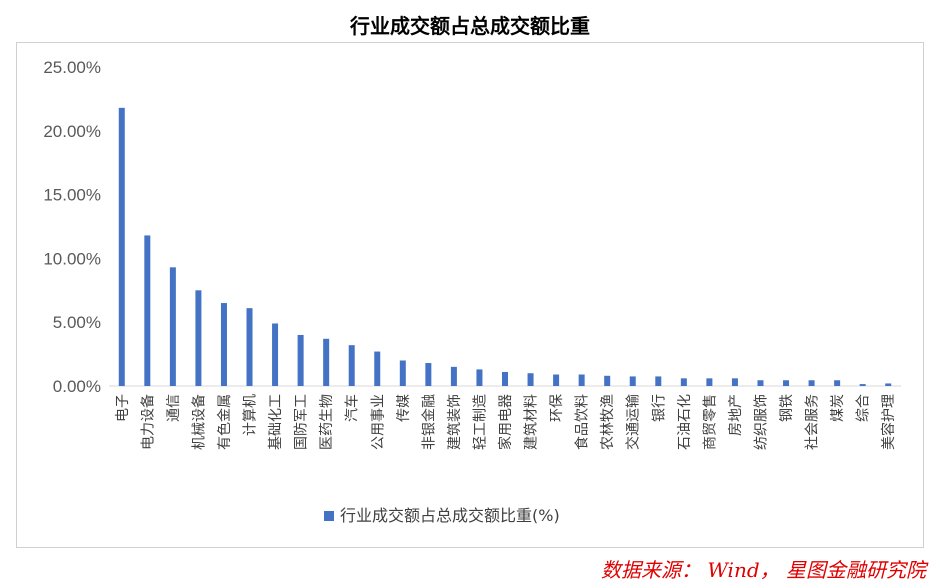 This screenshot has width=940, height=588. Describe the element at coordinates (198, 422) in the screenshot. I see `x-tick-label: 机械设备` at that location.